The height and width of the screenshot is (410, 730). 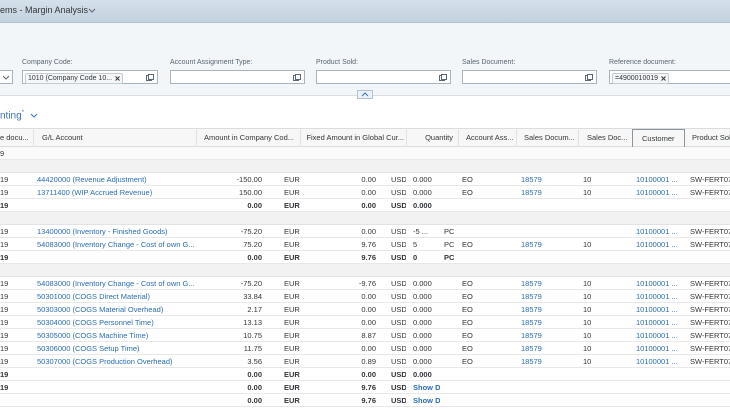 What do you see at coordinates (252, 322) in the screenshot?
I see `table-cell: 13.13` at bounding box center [252, 322].